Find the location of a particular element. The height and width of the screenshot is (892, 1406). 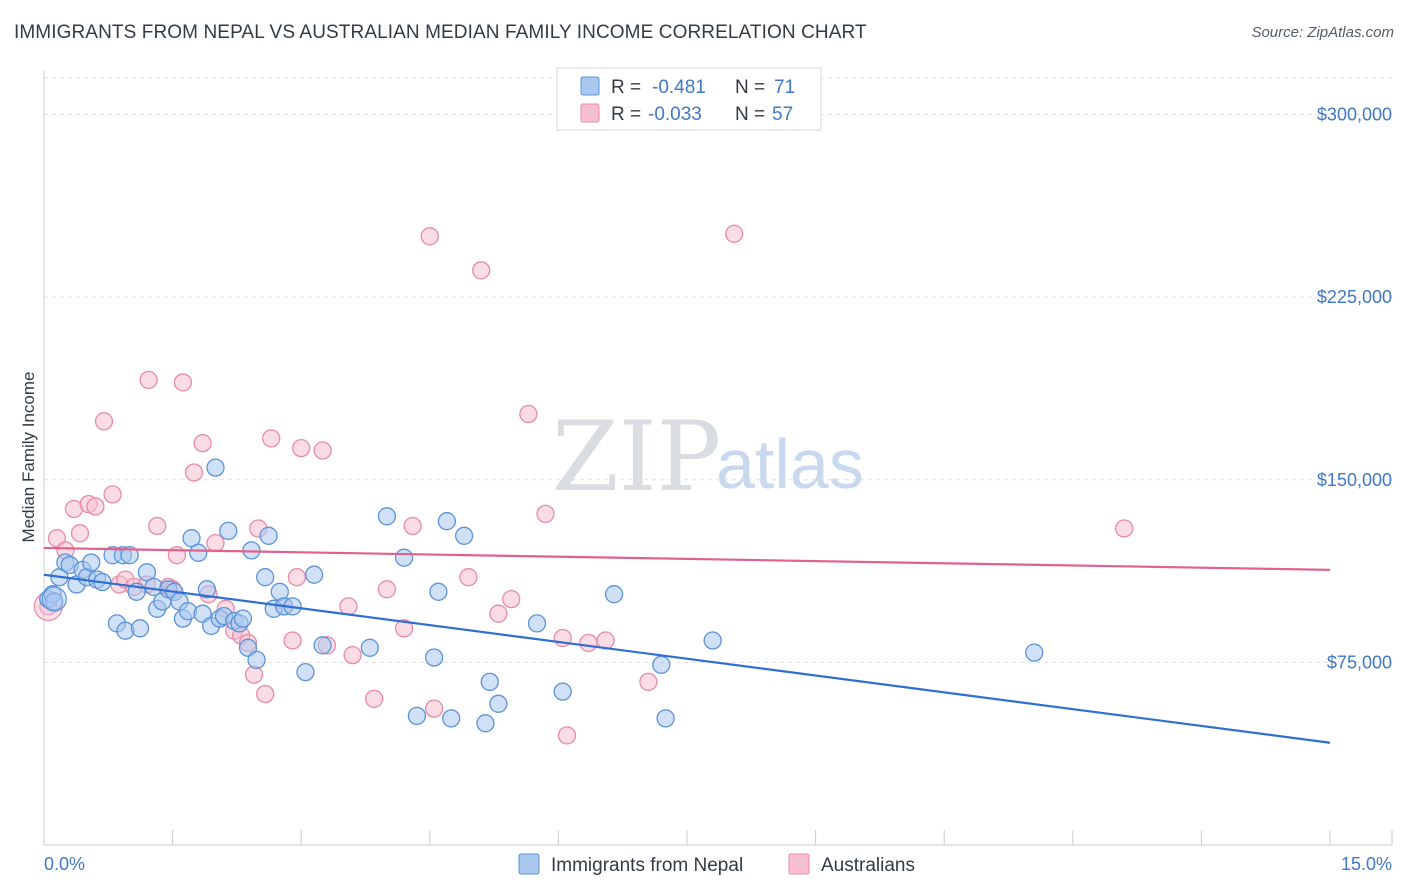

legend-swatch-nepal is located at coordinates (590, 86).